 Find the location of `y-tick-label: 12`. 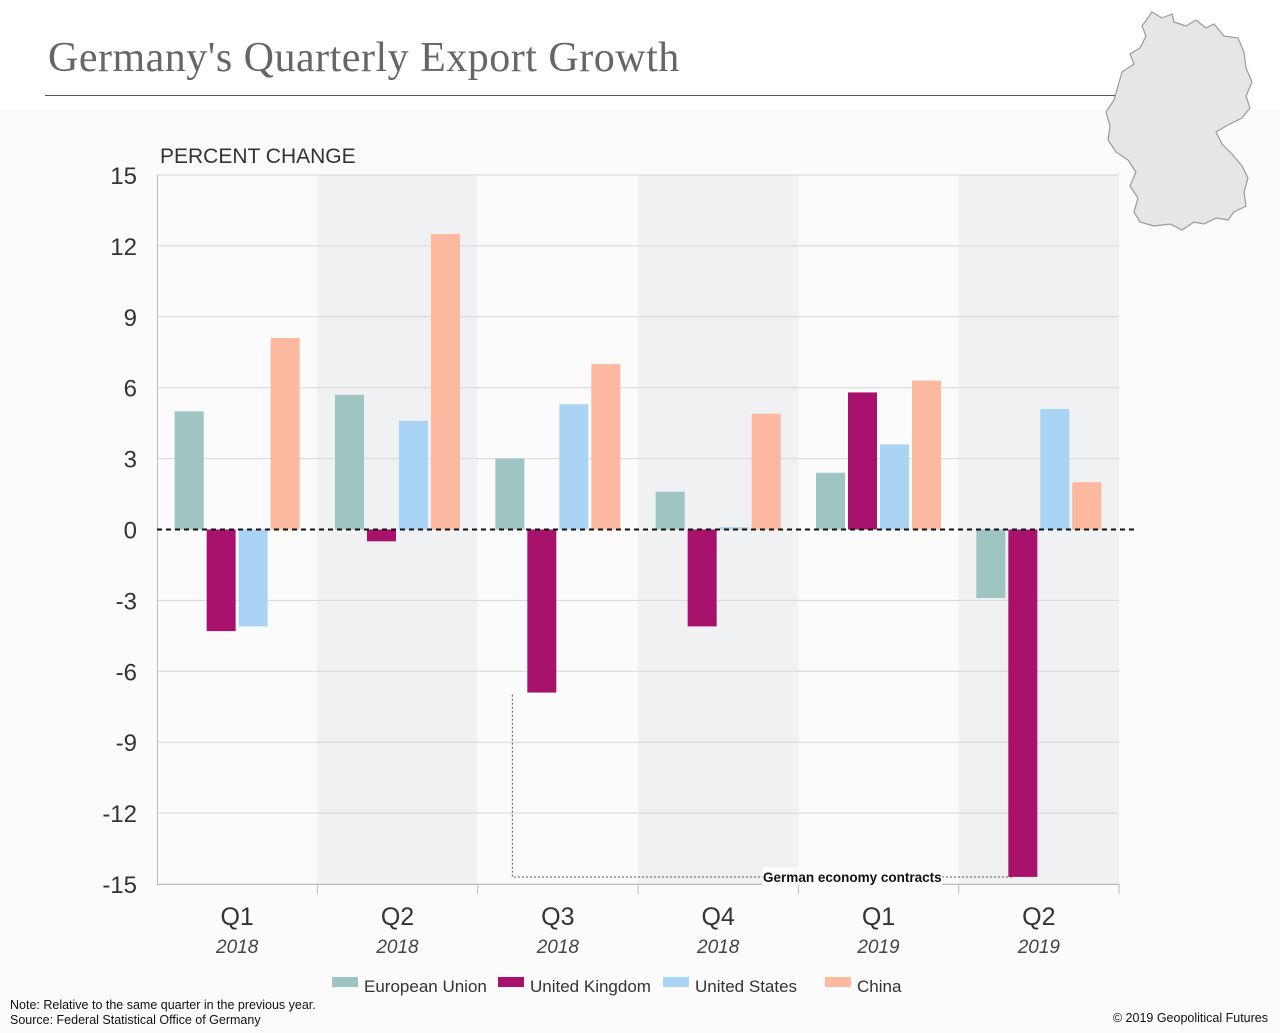

y-tick-label: 12 is located at coordinates (123, 247).